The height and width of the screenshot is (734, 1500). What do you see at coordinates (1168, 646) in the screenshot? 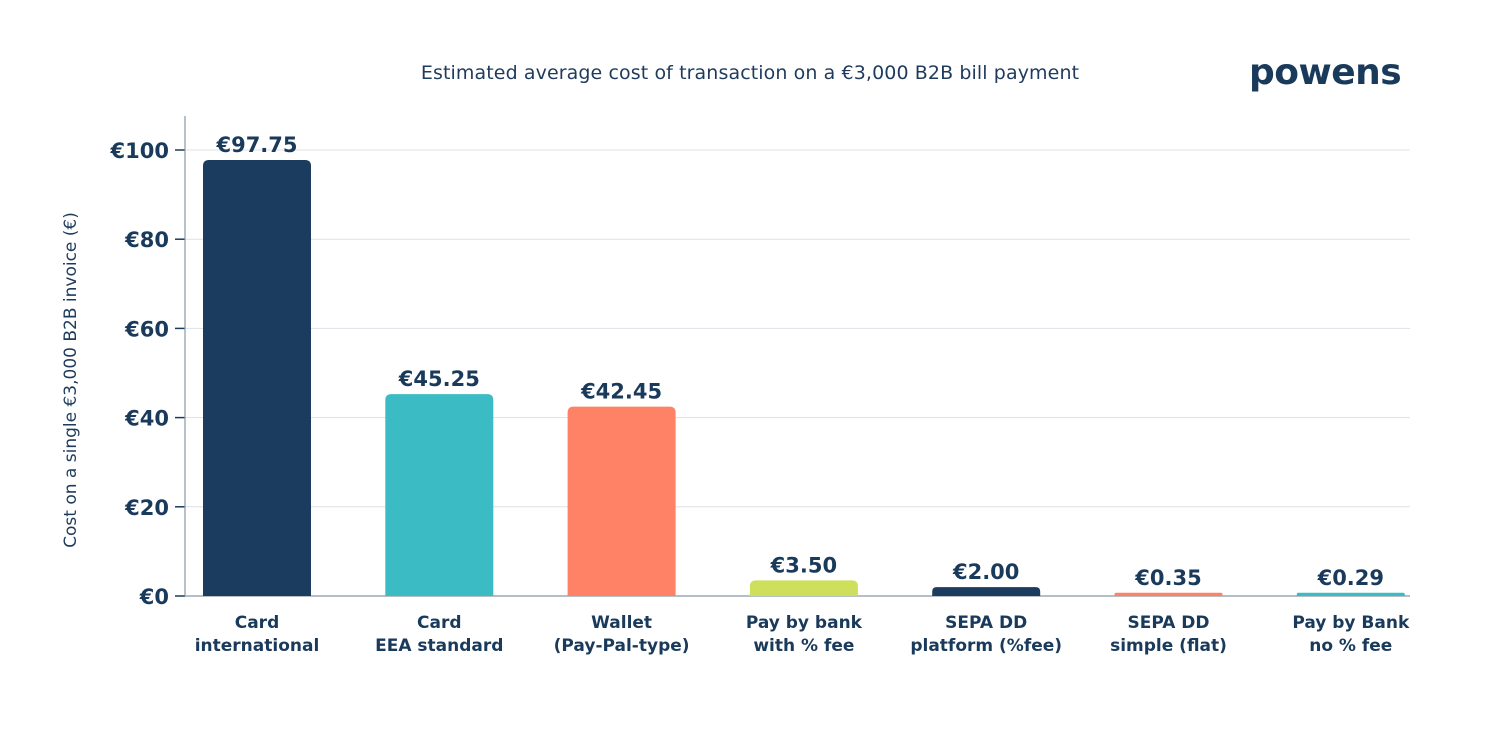
I see `x-category-label: simple (flat)` at bounding box center [1168, 646].